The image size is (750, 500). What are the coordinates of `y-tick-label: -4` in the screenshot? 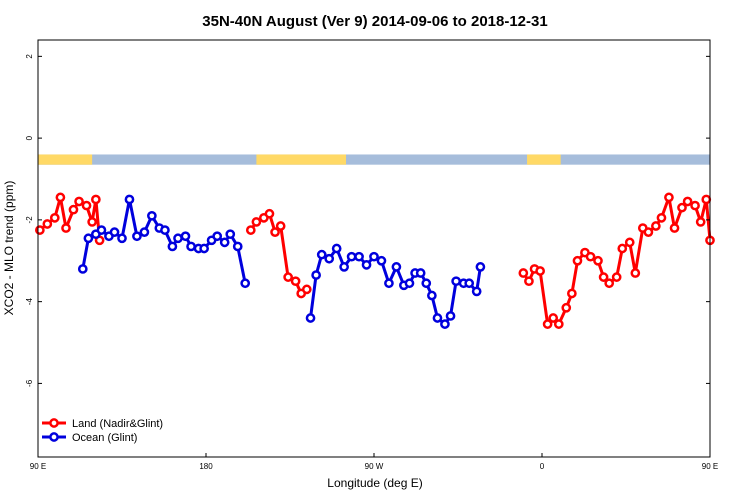 It's located at (29, 302).